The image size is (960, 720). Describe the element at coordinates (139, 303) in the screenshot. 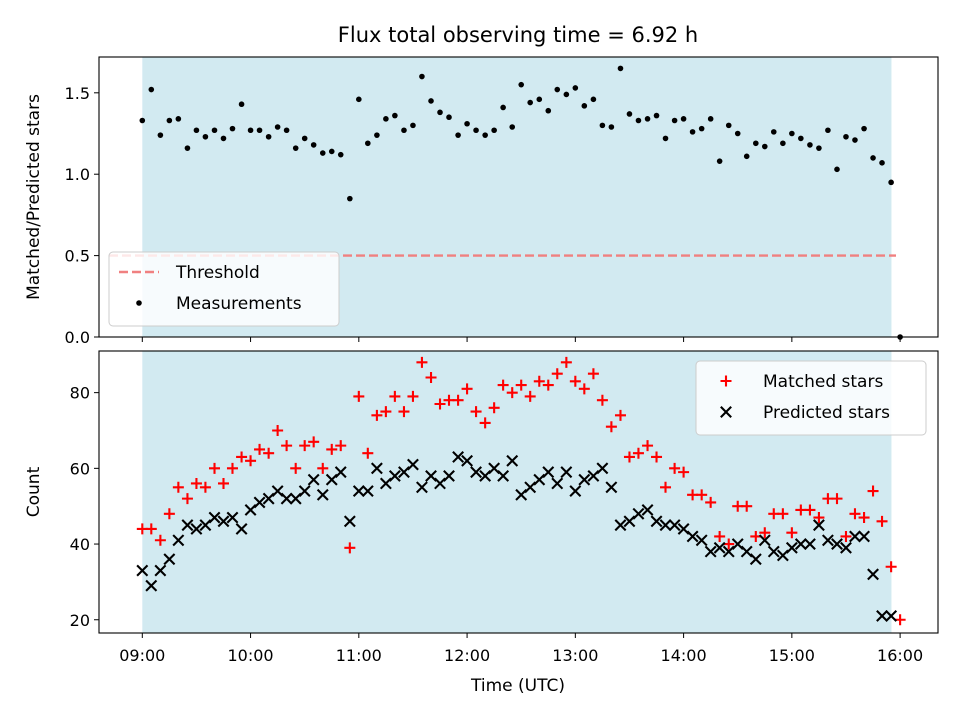

I see `legend-marker` at that location.